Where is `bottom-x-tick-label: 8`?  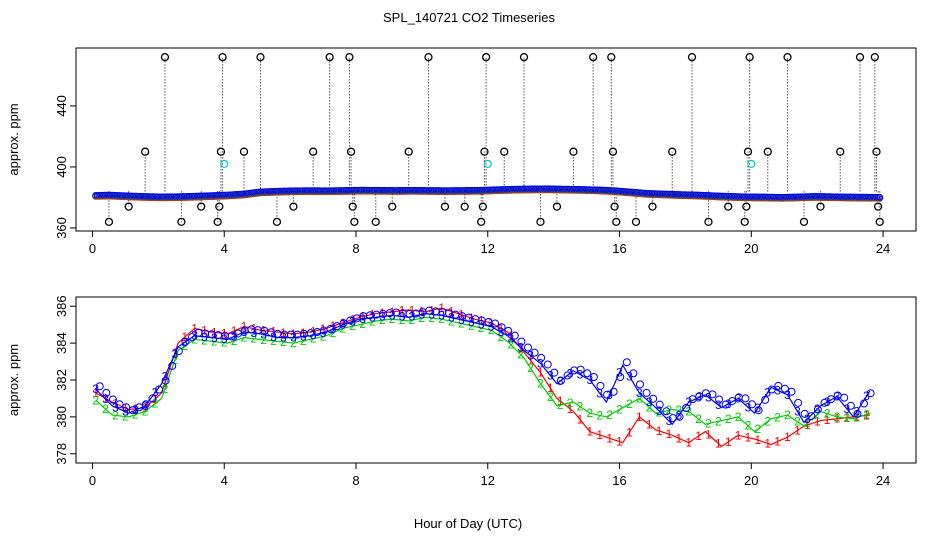
bottom-x-tick-label: 8 is located at coordinates (355, 480).